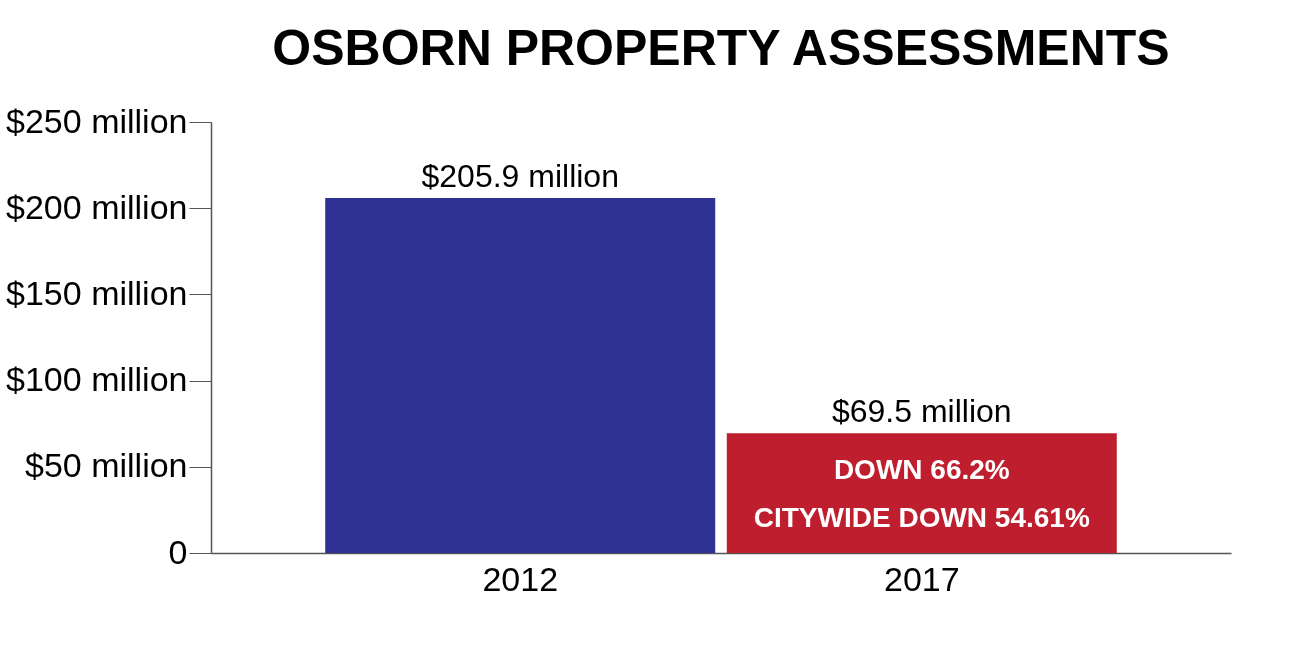 The image size is (1300, 650). What do you see at coordinates (921, 578) in the screenshot?
I see `x-tick-label: 2017` at bounding box center [921, 578].